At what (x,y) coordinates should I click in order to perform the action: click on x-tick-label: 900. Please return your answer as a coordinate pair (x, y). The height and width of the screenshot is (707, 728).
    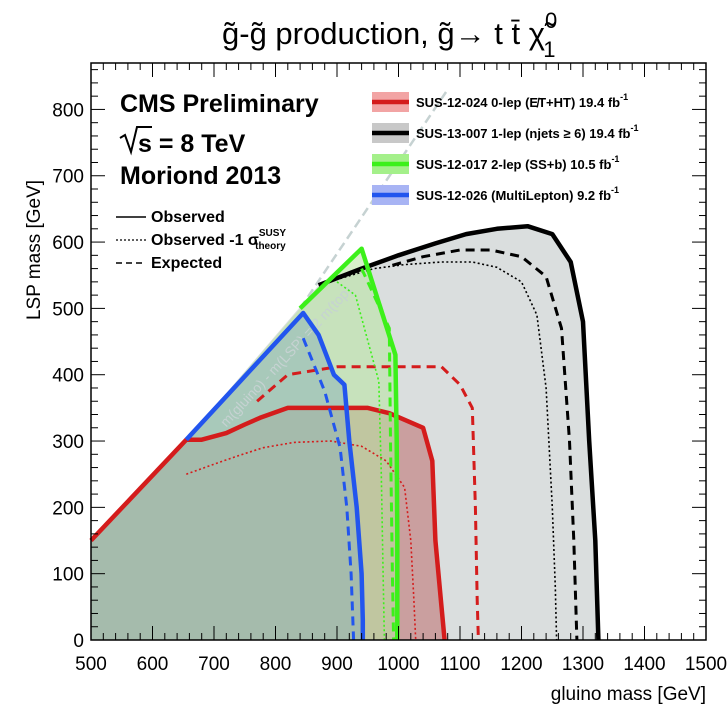
    Looking at the image, I should click on (337, 664).